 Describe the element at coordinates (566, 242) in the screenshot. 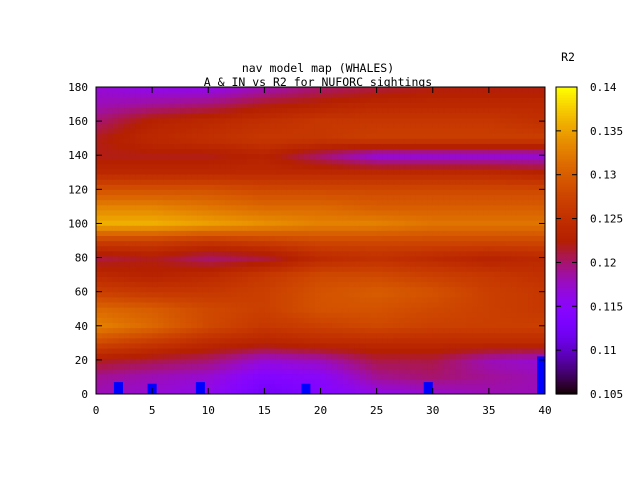

I see `colorbar-segment` at that location.